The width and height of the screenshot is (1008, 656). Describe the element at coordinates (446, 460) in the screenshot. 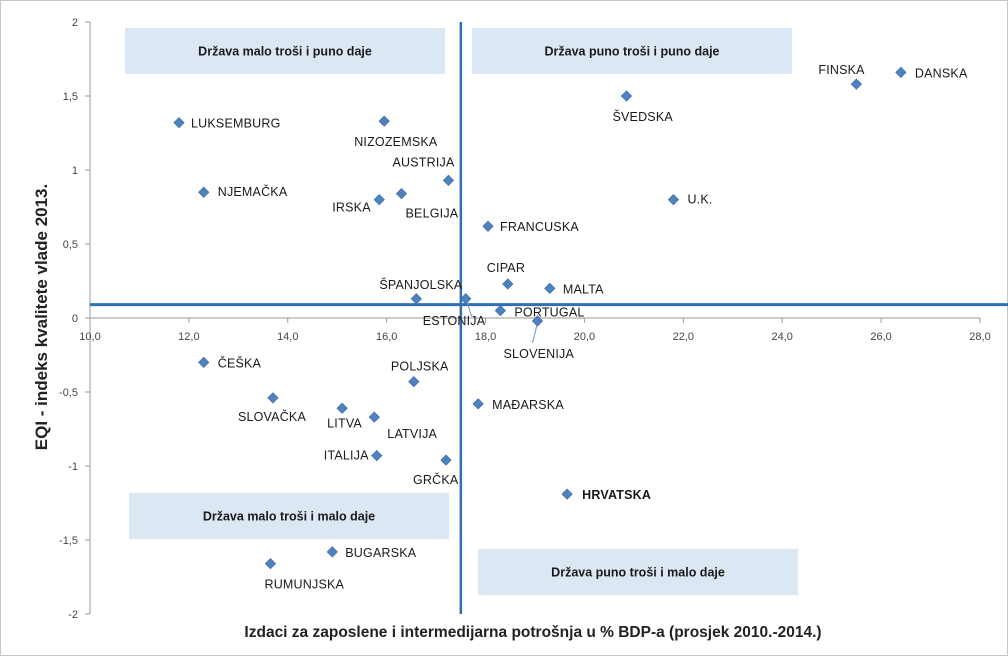

I see `point-gr-ka` at that location.